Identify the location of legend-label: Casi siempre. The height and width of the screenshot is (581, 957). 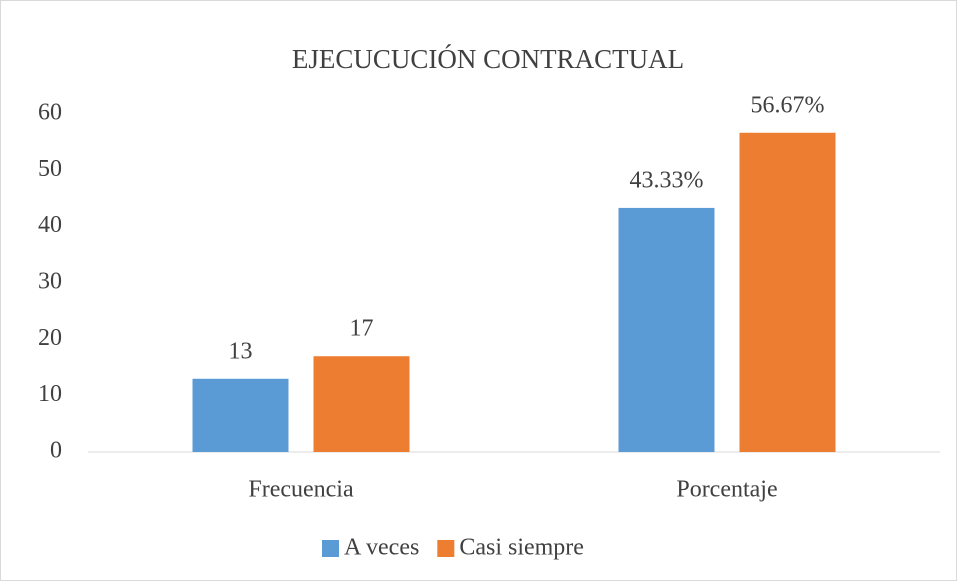
(521, 548).